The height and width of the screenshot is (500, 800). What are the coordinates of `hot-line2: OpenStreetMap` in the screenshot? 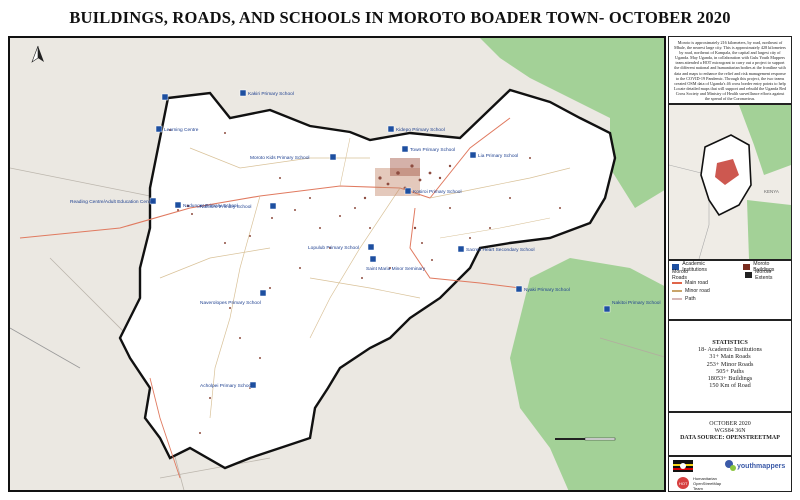 It's located at (707, 483).